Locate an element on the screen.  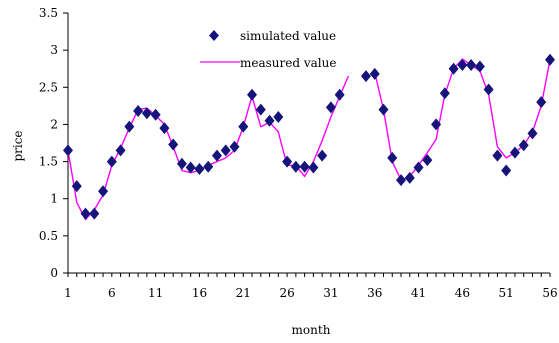
x-tick-label: 41 is located at coordinates (418, 293).